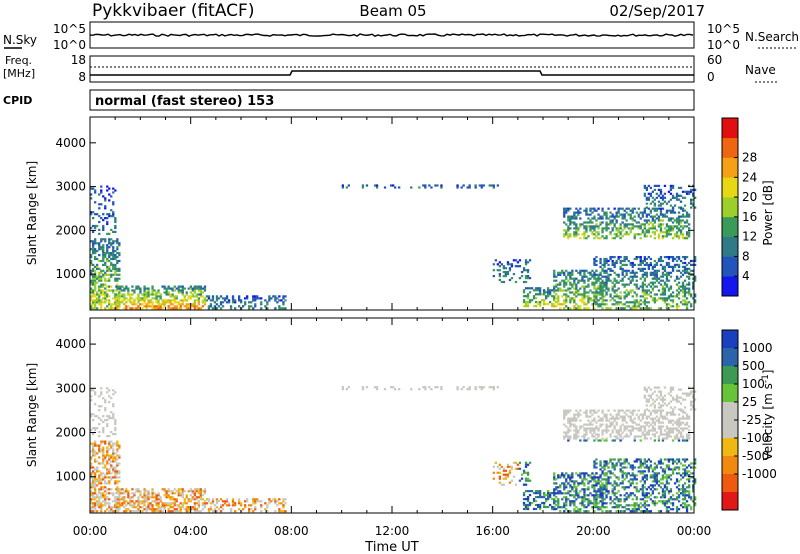 Image resolution: width=800 pixels, height=554 pixels. Describe the element at coordinates (768, 415) in the screenshot. I see `velocity-colorbar-label: Velocity [m s-1]` at that location.